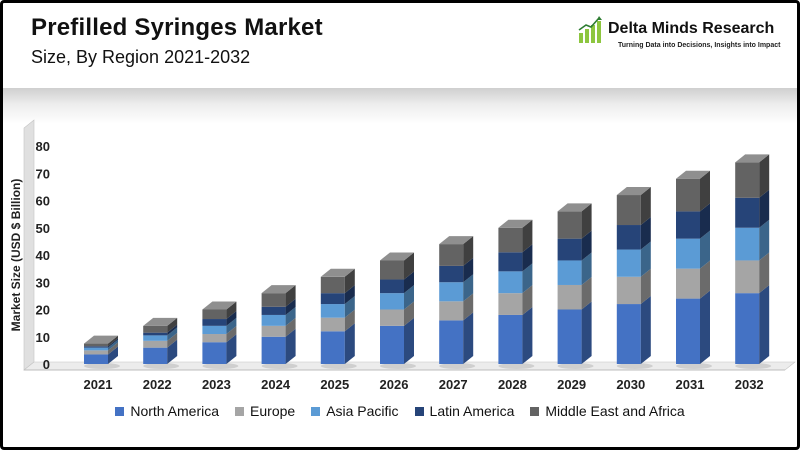 This screenshot has height=450, width=800. What do you see at coordinates (98, 384) in the screenshot?
I see `x-tick-label: 2021` at bounding box center [98, 384].